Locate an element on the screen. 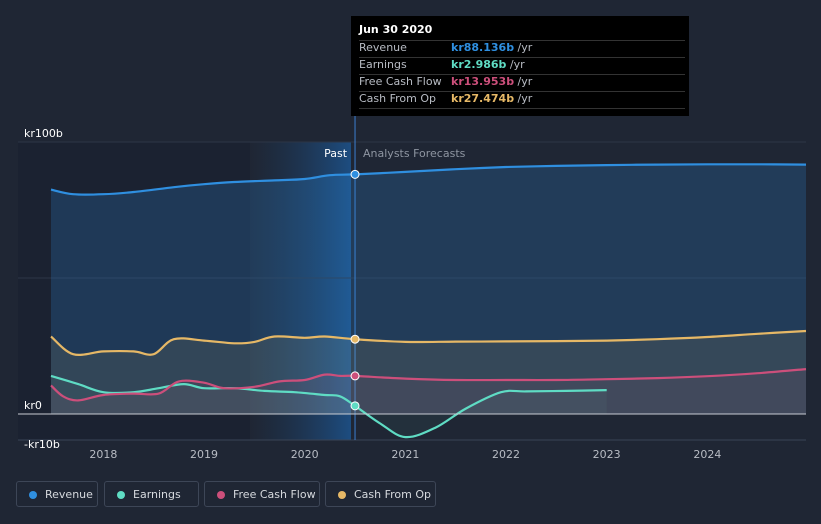  y-tick-label: kr0 is located at coordinates (33, 405).